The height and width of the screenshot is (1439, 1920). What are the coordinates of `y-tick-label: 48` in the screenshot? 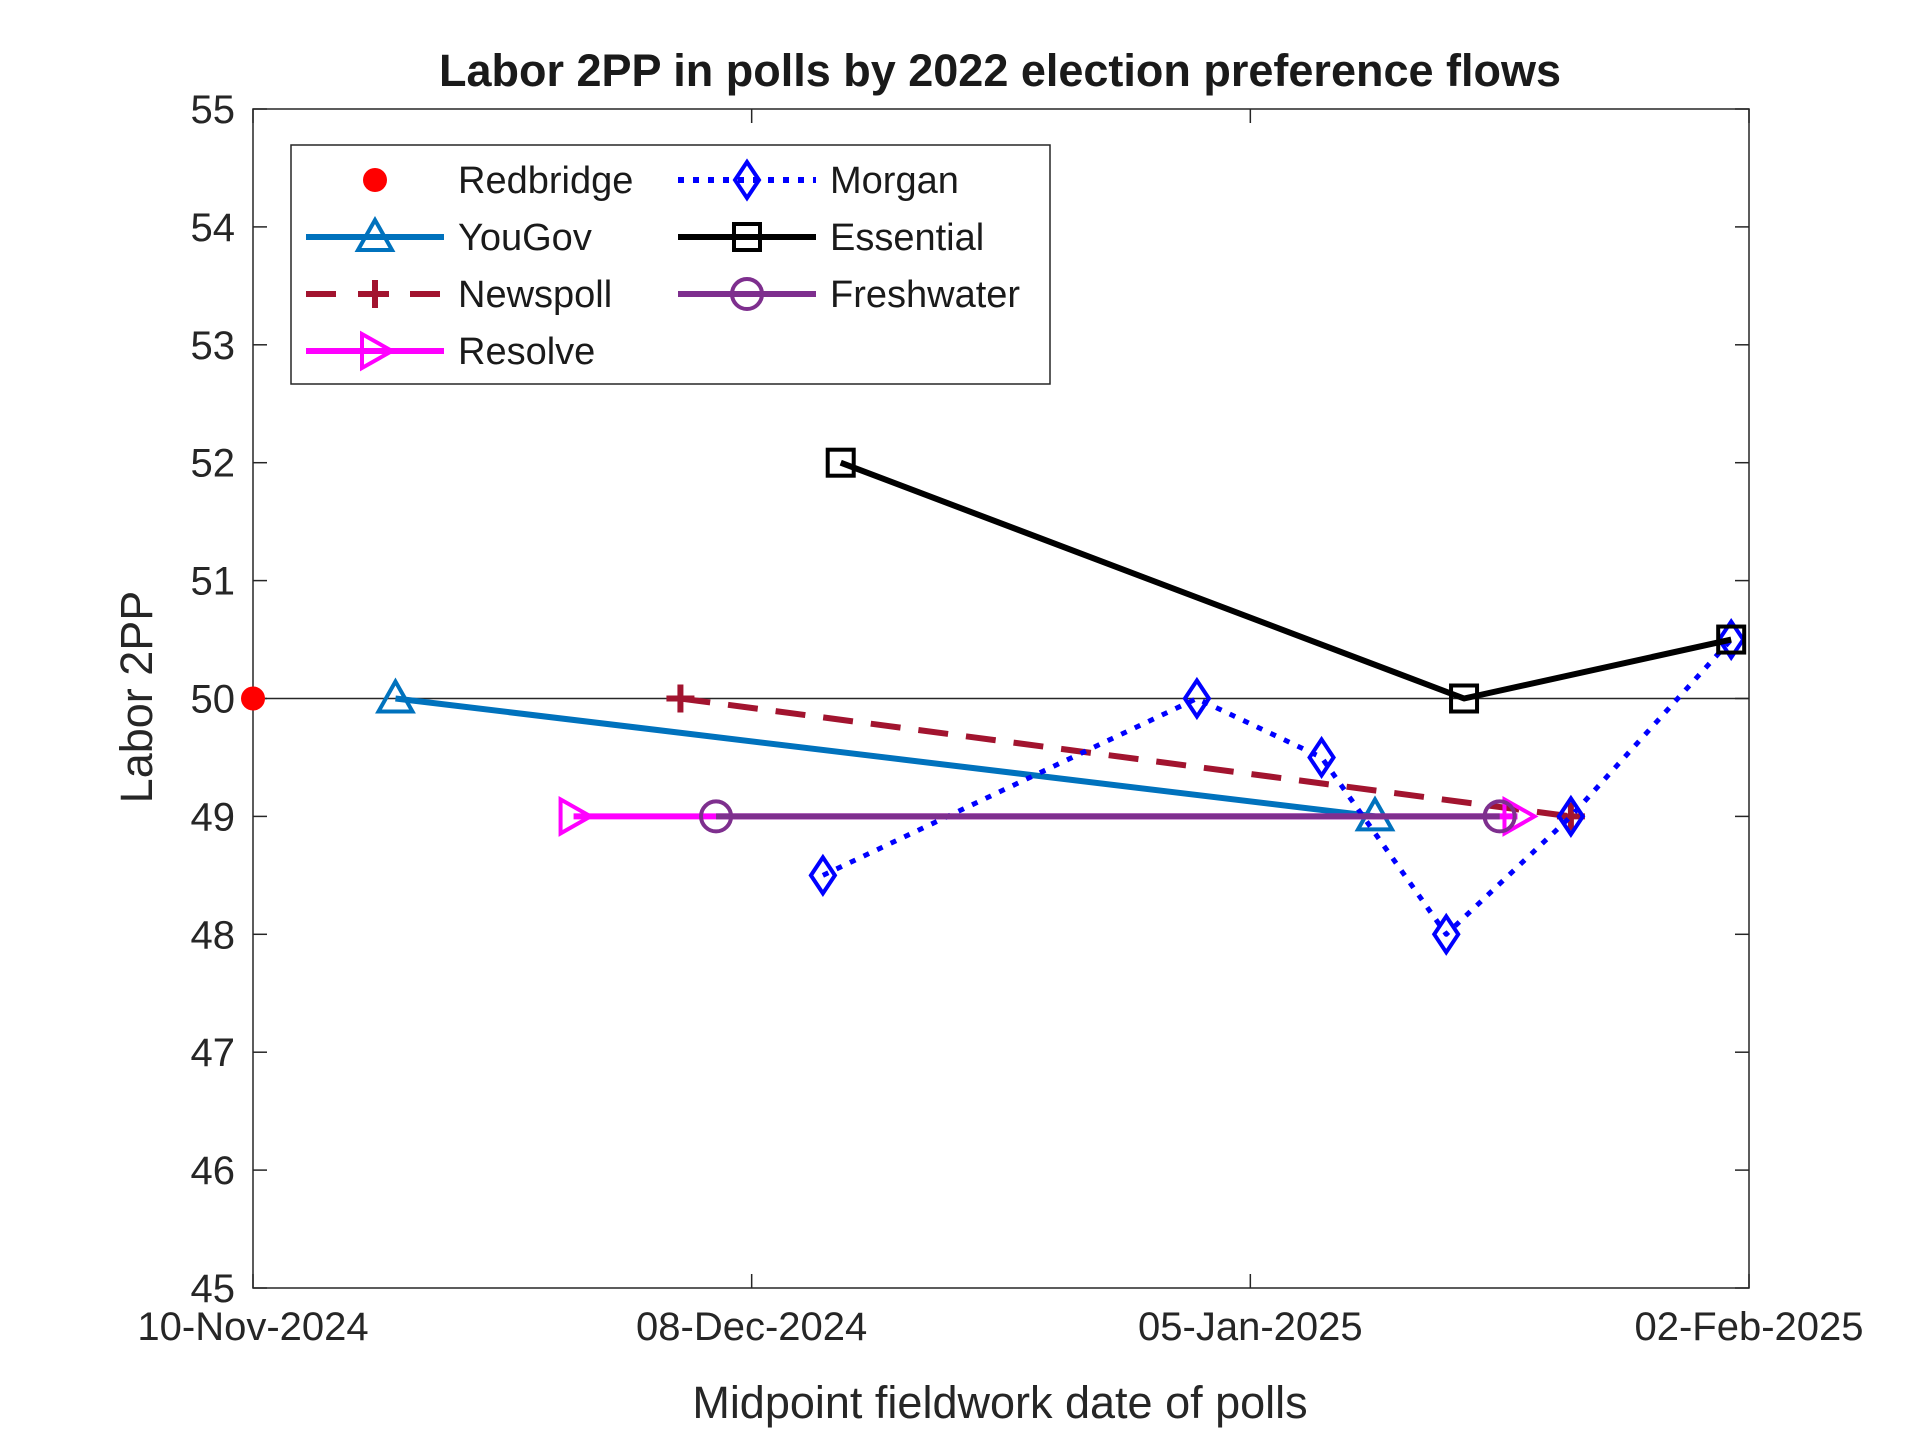 It's located at (213, 935).